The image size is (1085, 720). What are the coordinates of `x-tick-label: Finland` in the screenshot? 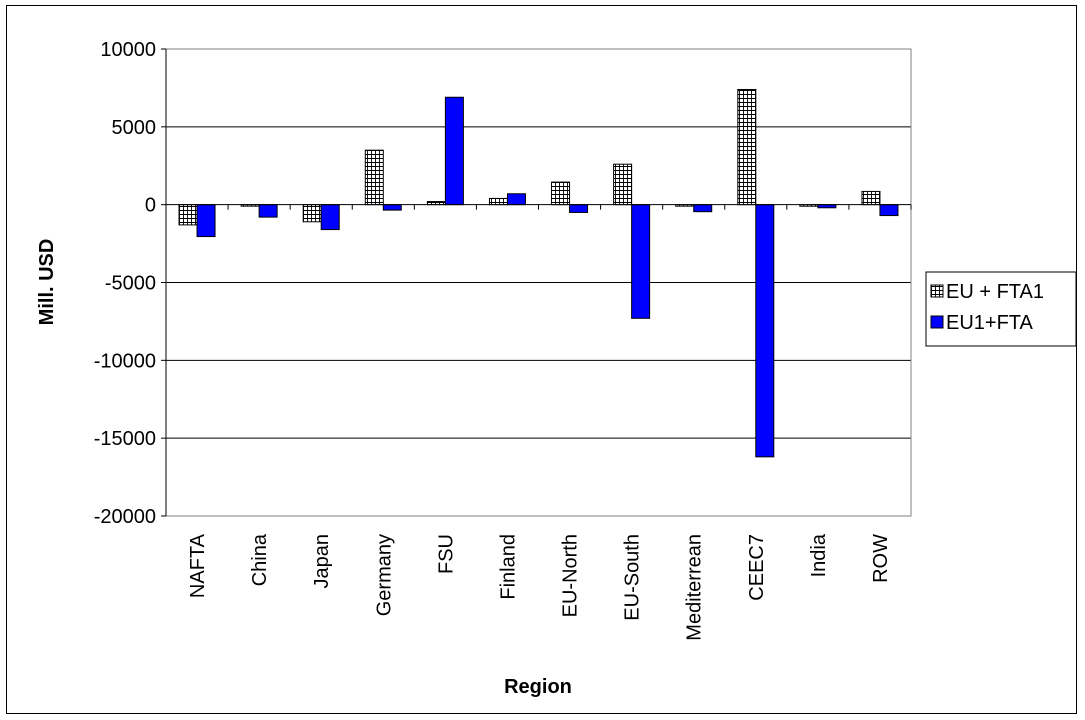 It's located at (508, 567).